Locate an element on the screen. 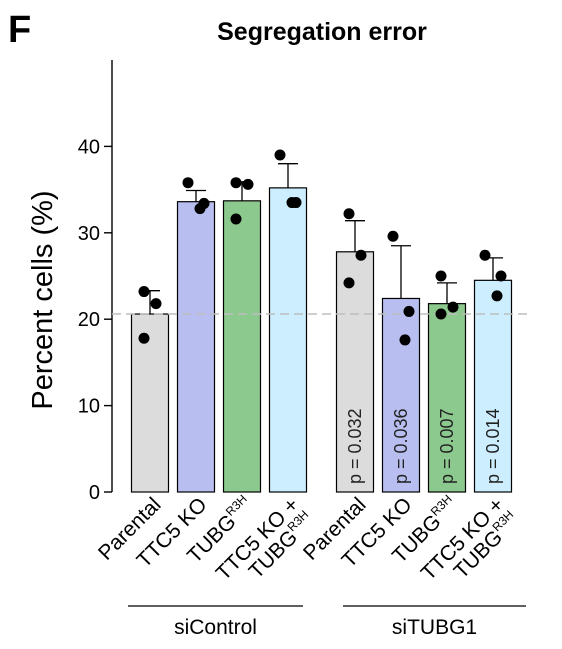  y-tick-label: 30 is located at coordinates (89, 234).